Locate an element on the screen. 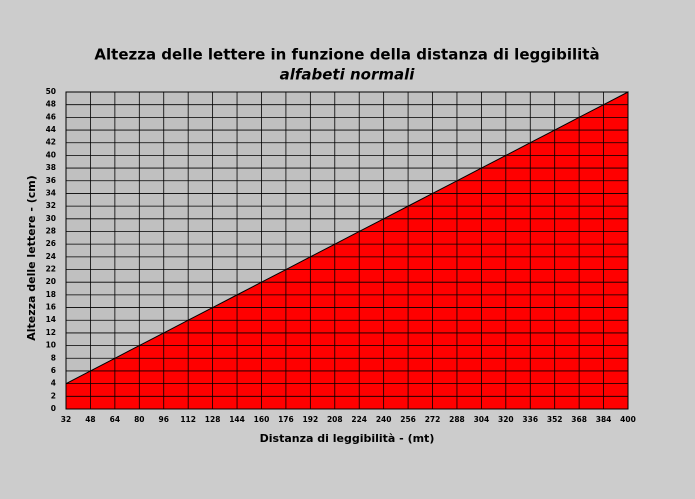  y-tick-label: 32 is located at coordinates (51, 205).